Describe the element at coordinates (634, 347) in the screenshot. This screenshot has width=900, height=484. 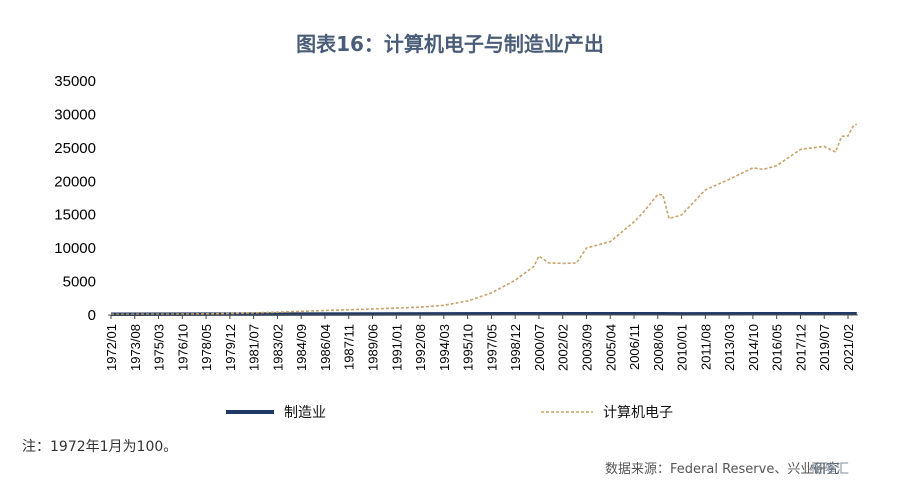
I see `x-tick-label: 2006/11` at that location.